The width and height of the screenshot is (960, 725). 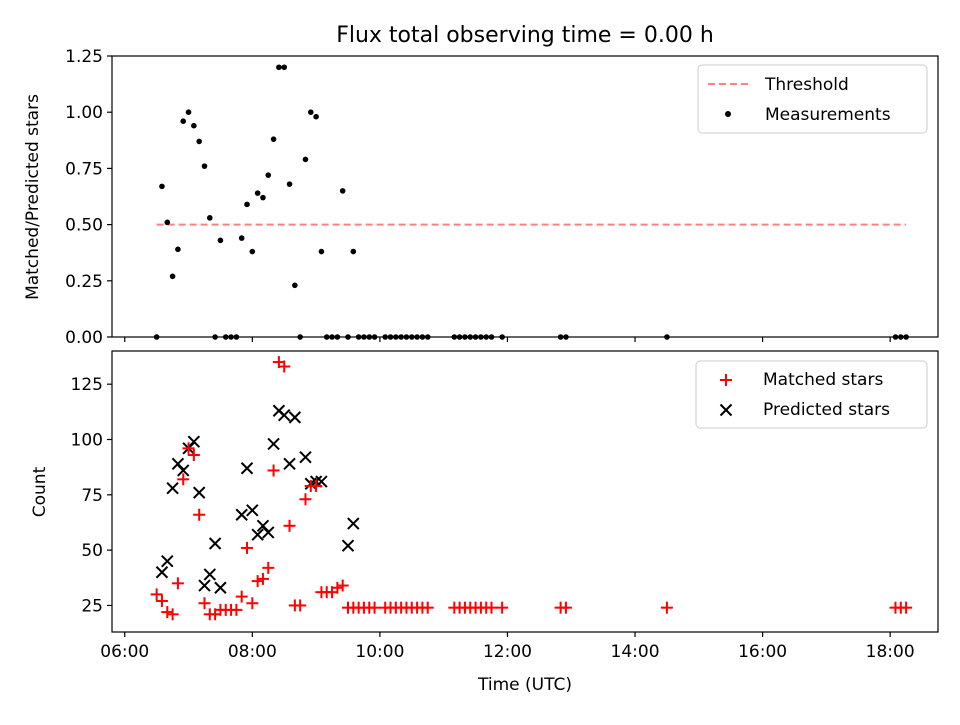 I want to click on y-tick-label: 1.25, so click(x=84, y=57).